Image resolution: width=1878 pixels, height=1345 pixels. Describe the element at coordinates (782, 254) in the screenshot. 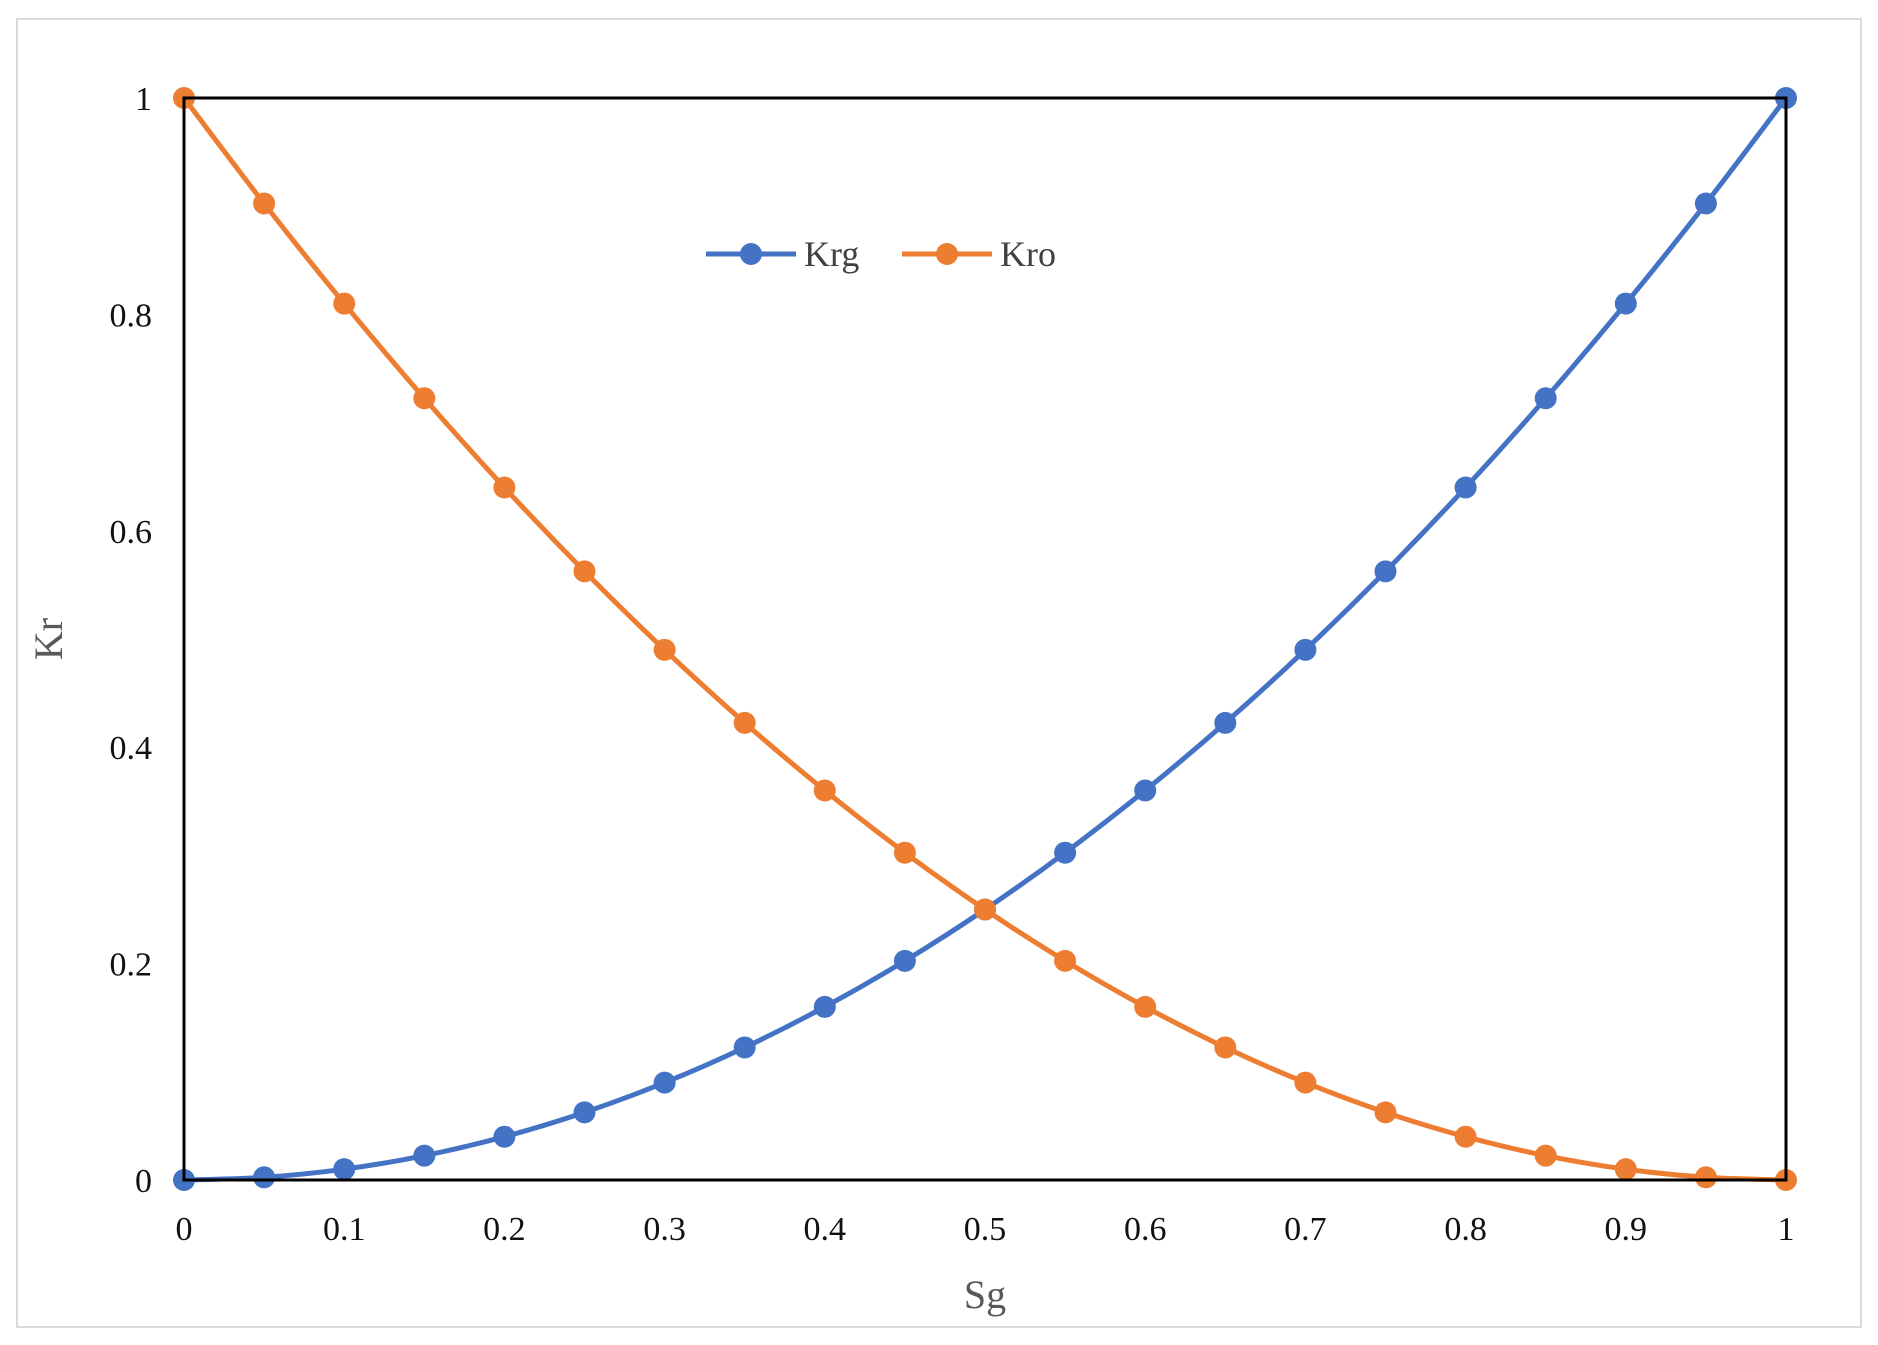

I see `legend-item-krg: Krg` at that location.